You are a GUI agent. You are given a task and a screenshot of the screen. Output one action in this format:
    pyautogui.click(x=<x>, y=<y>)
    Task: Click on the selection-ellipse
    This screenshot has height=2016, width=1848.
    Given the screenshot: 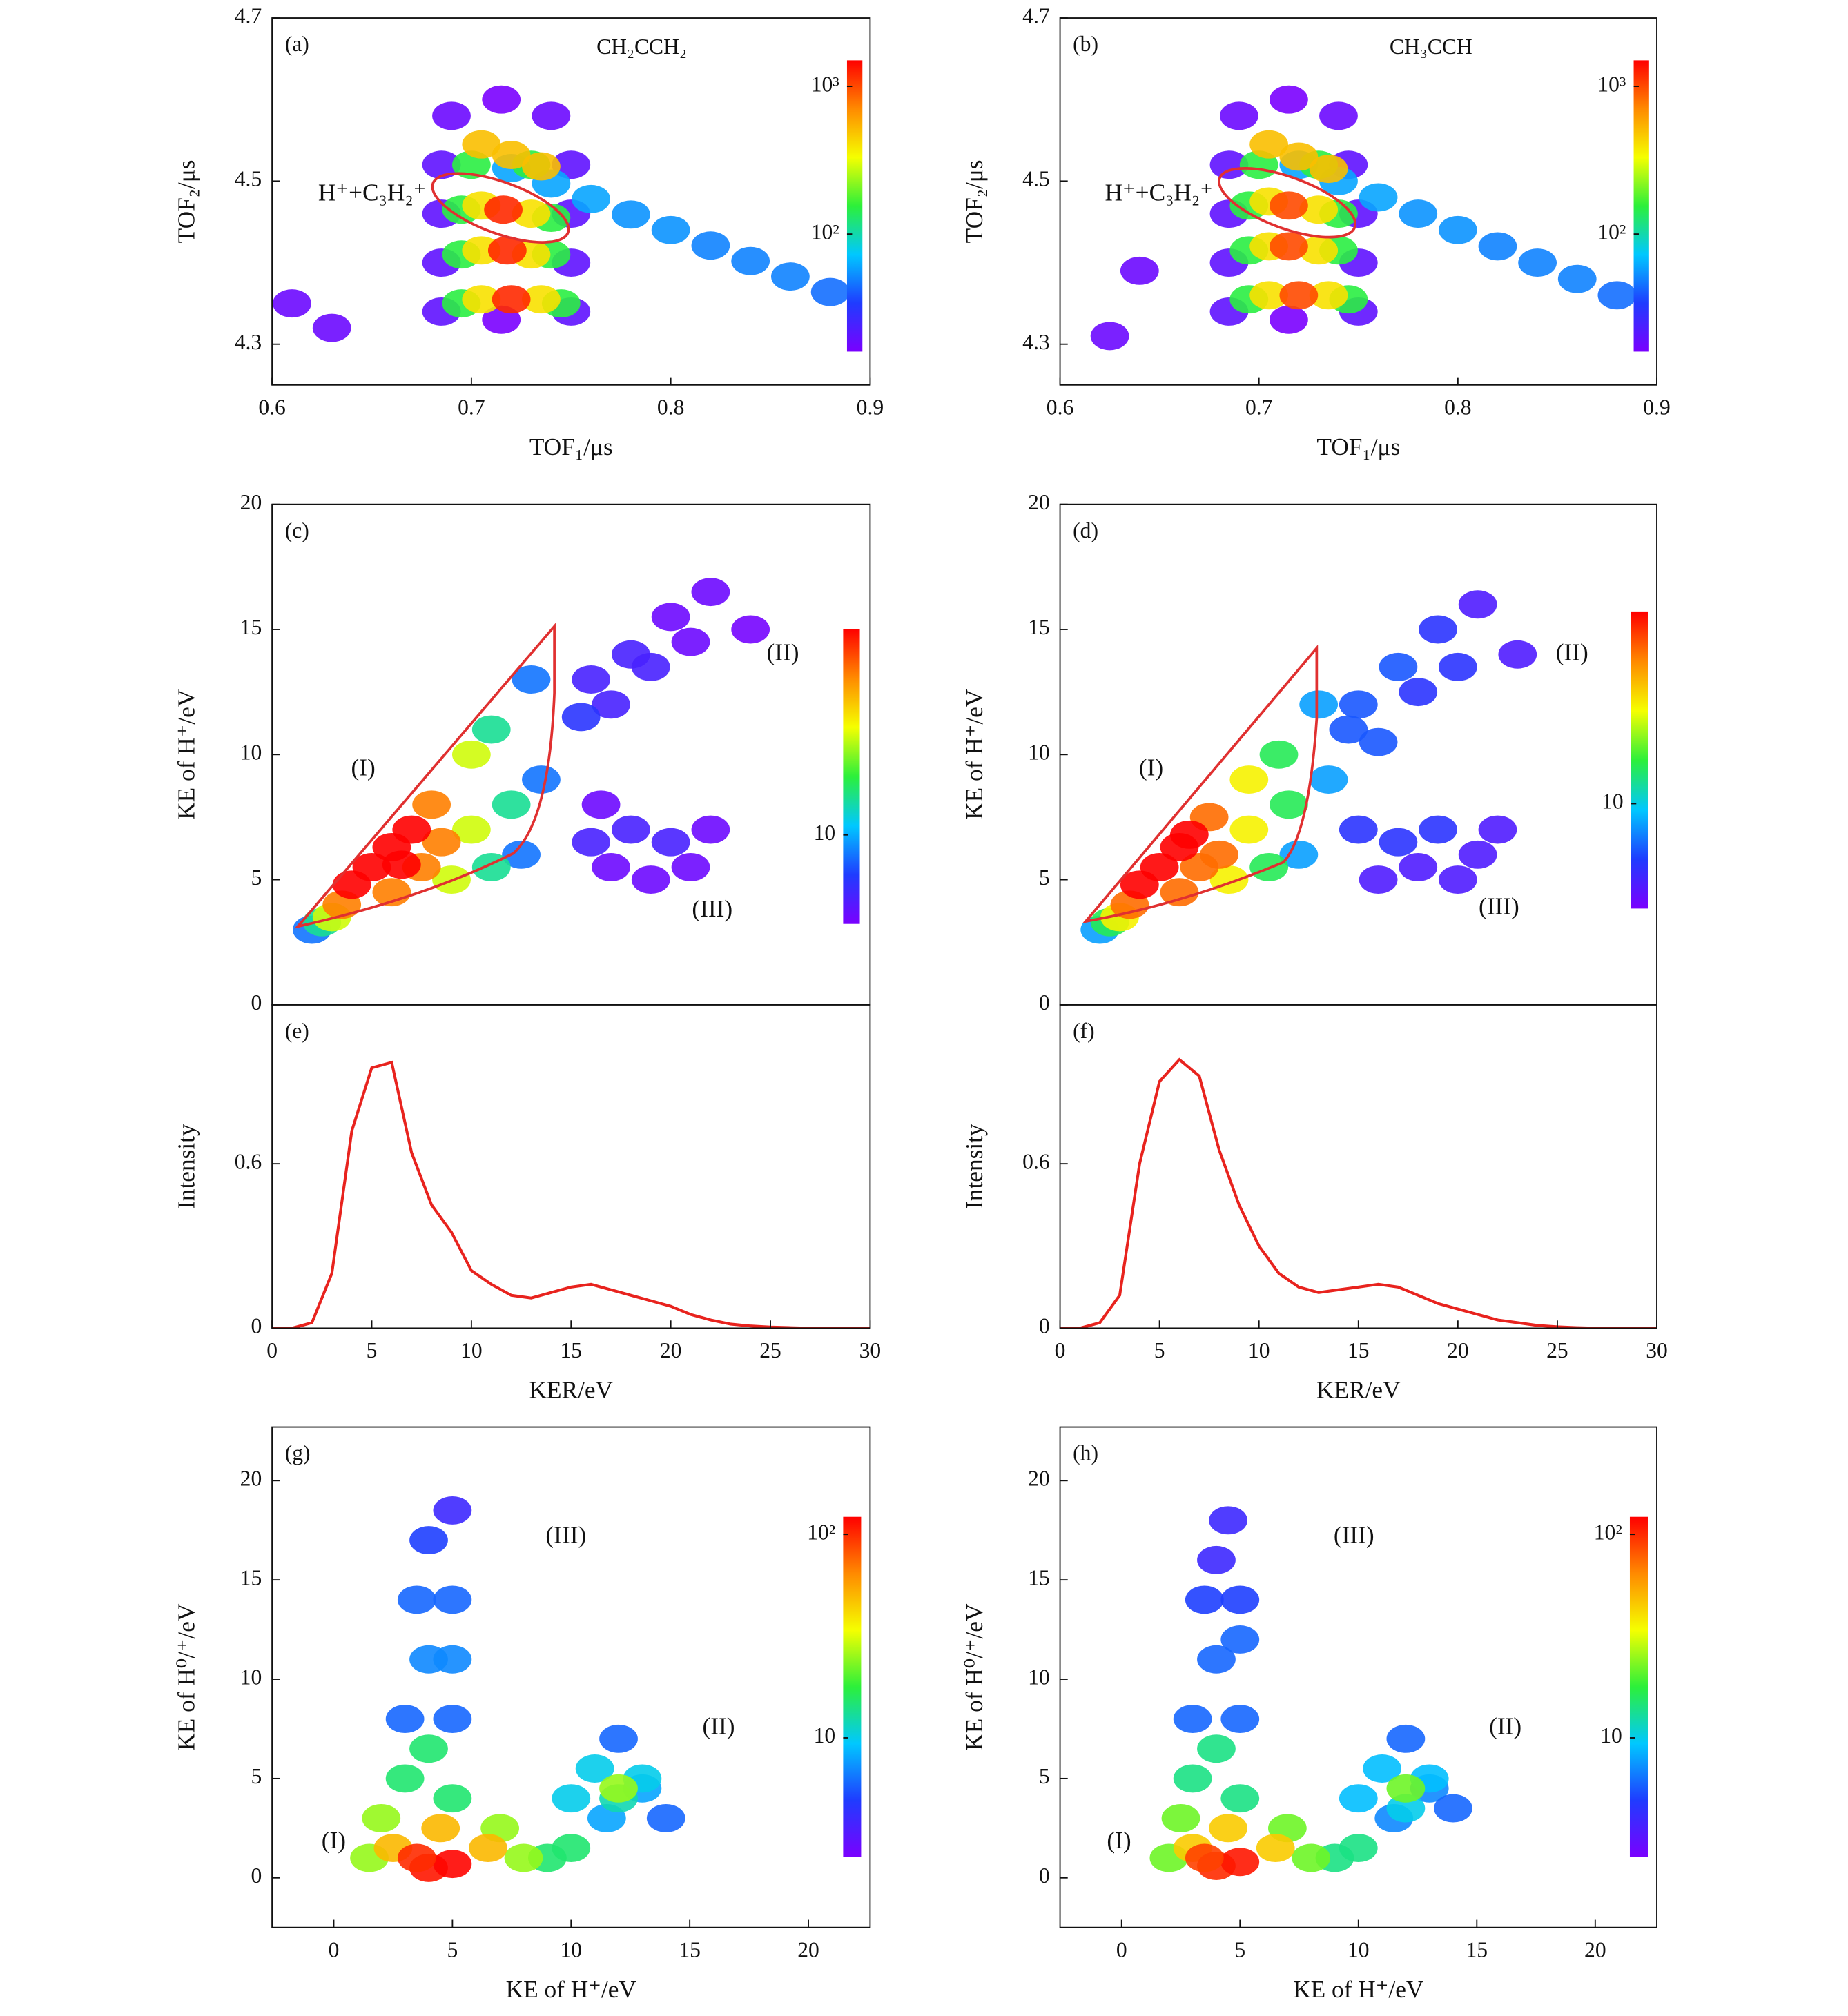 What is the action you would take?
    pyautogui.click(x=1287, y=203)
    